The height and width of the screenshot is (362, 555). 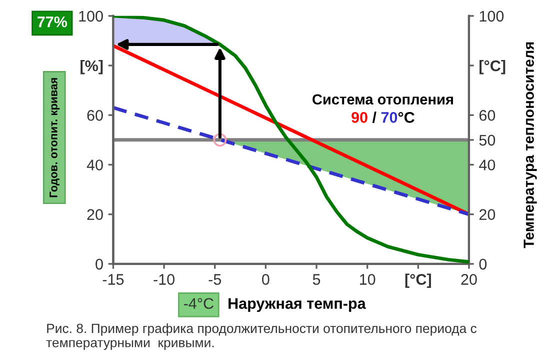 I want to click on y-tick-label: 20, so click(x=95, y=214).